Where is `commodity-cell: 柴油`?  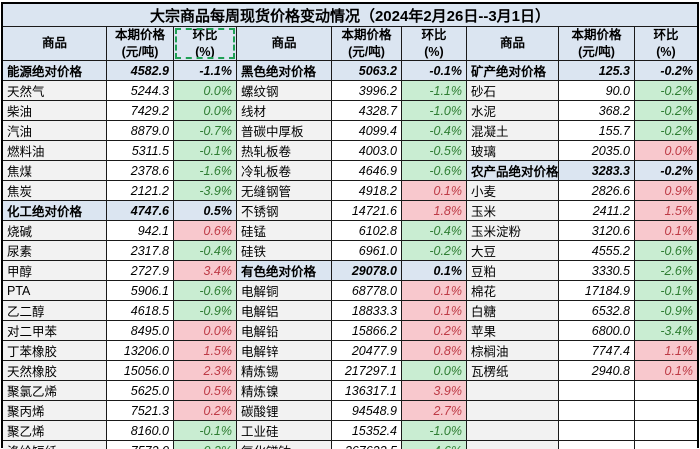 commodity-cell: 柴油 is located at coordinates (55, 111).